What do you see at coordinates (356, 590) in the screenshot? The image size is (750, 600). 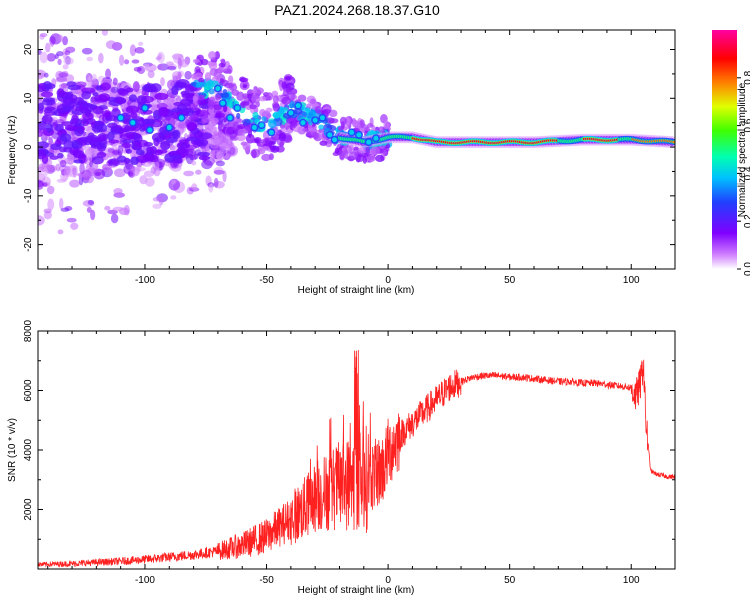 I see `snr-x-label: Height of straight line (km)` at bounding box center [356, 590].